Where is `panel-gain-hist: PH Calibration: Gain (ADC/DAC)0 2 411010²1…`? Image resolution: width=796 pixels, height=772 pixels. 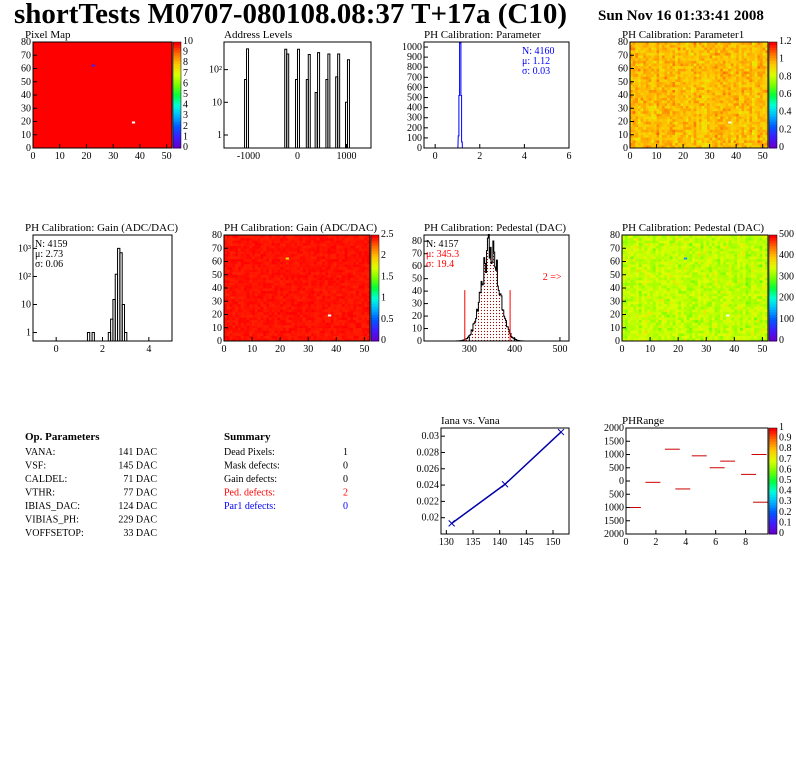
panel-gain-hist: PH Calibration: Gain (ADC/DAC)0 2 411010²1… is located at coordinates (98, 288).